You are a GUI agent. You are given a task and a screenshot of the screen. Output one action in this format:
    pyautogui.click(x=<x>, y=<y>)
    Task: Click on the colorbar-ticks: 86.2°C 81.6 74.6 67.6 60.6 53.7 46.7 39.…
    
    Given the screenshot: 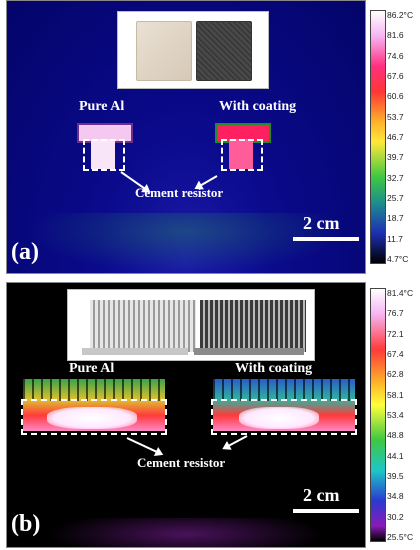 What is the action you would take?
    pyautogui.click(x=400, y=137)
    